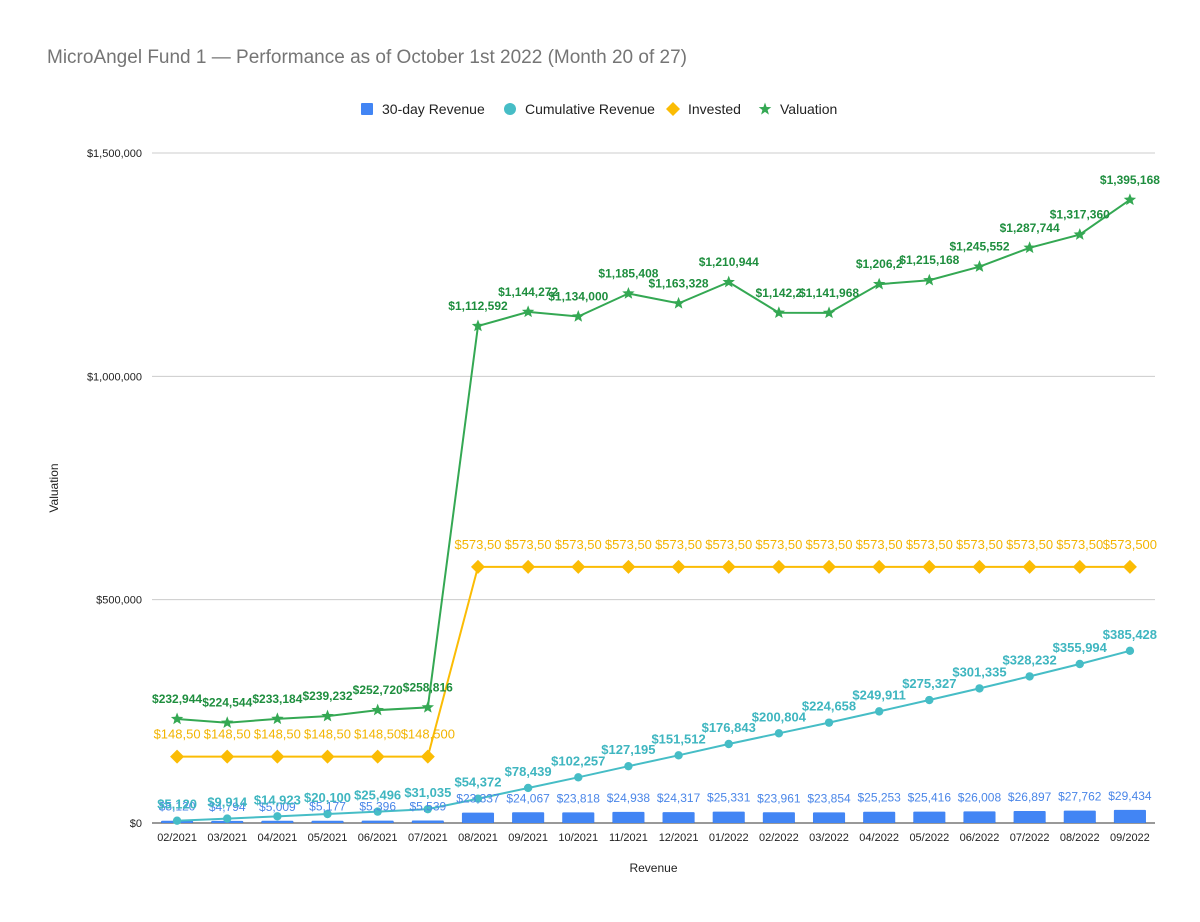  I want to click on valuation-data-label: $224,544, so click(227, 703).